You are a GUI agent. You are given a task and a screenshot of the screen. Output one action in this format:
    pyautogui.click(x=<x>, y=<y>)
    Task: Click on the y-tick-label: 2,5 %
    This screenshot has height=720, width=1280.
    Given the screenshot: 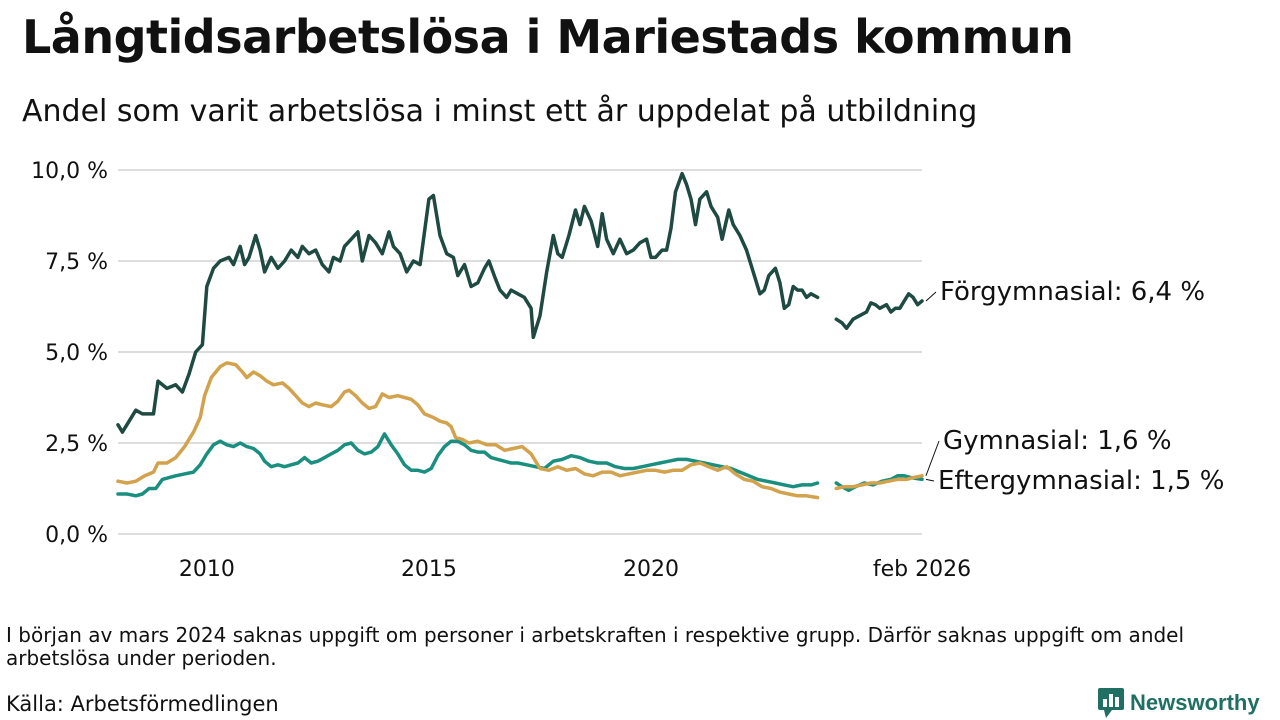 What is the action you would take?
    pyautogui.click(x=76, y=444)
    